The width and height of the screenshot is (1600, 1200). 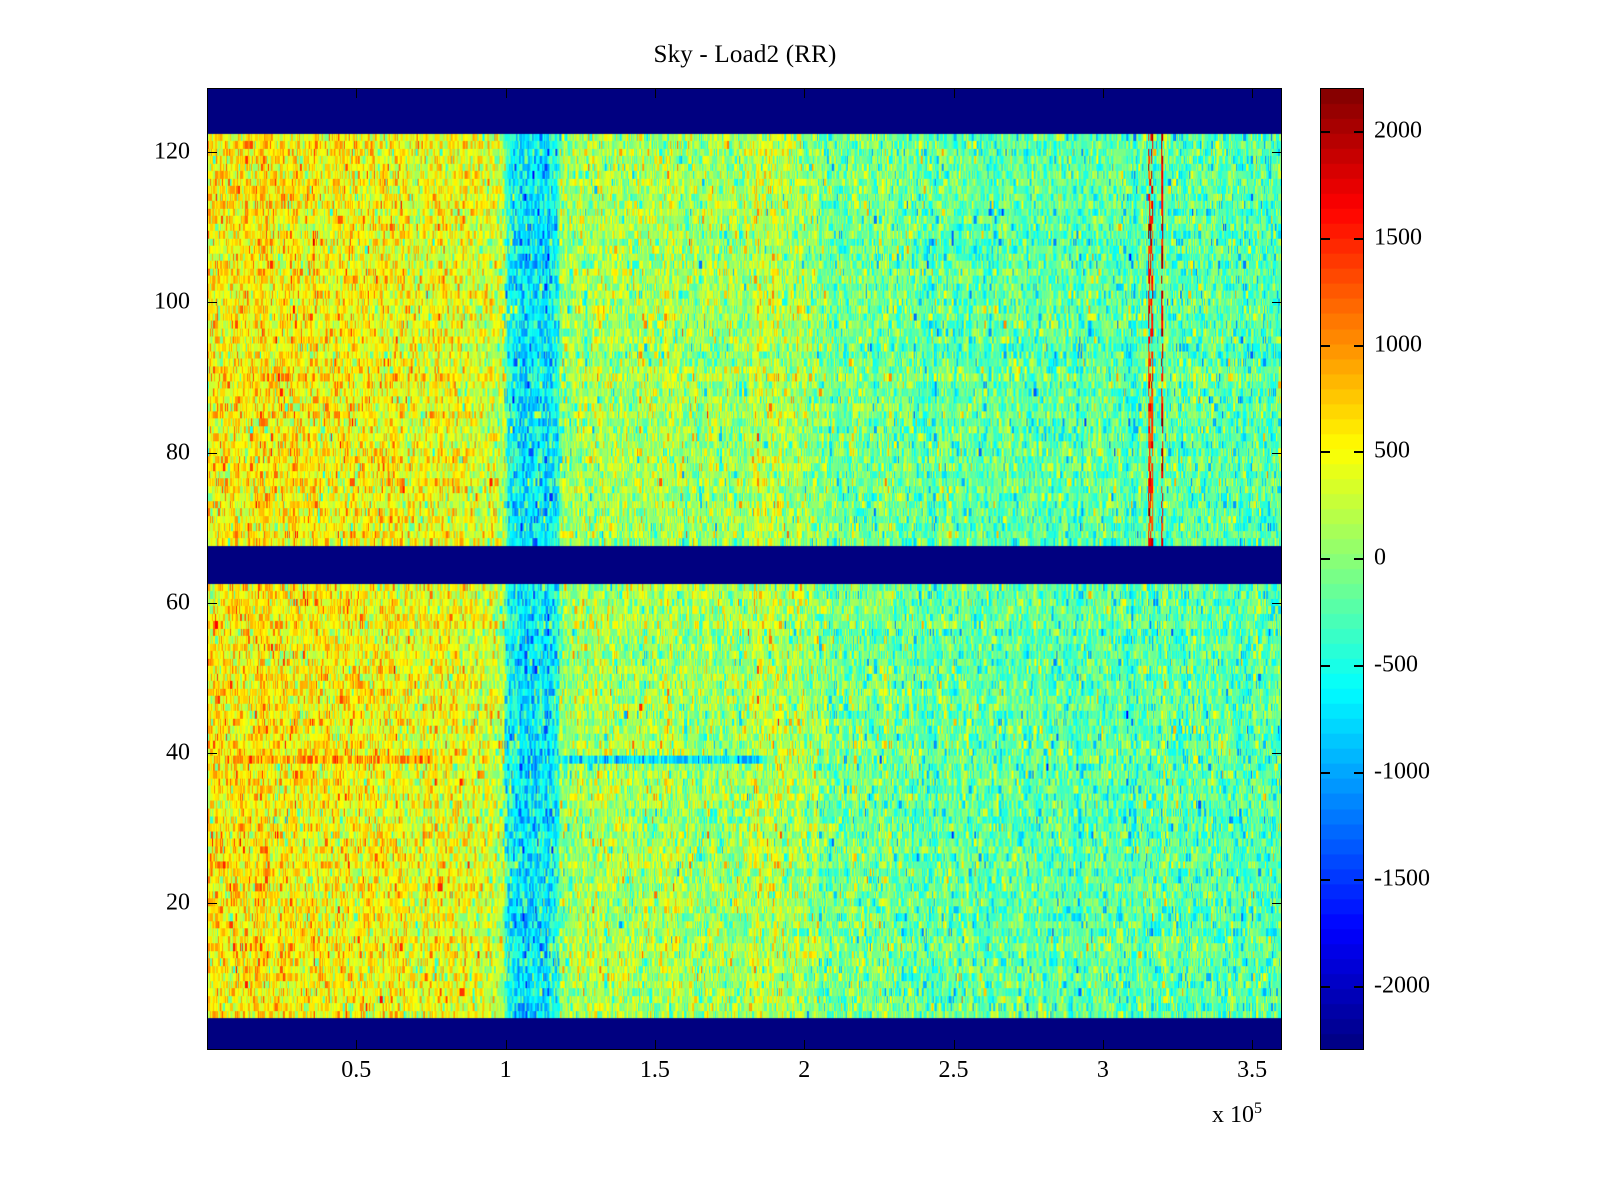 I want to click on colorbar-gradient, so click(x=1342, y=569).